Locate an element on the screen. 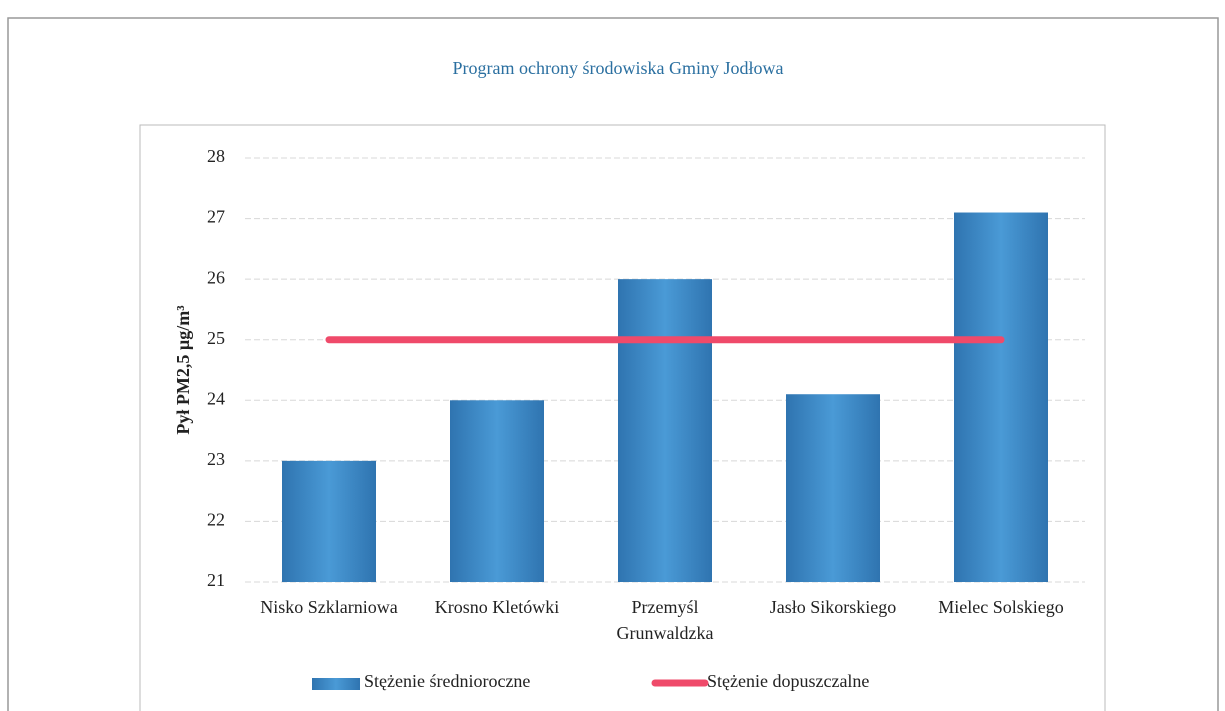  y-tick-label: 21 is located at coordinates (216, 580).